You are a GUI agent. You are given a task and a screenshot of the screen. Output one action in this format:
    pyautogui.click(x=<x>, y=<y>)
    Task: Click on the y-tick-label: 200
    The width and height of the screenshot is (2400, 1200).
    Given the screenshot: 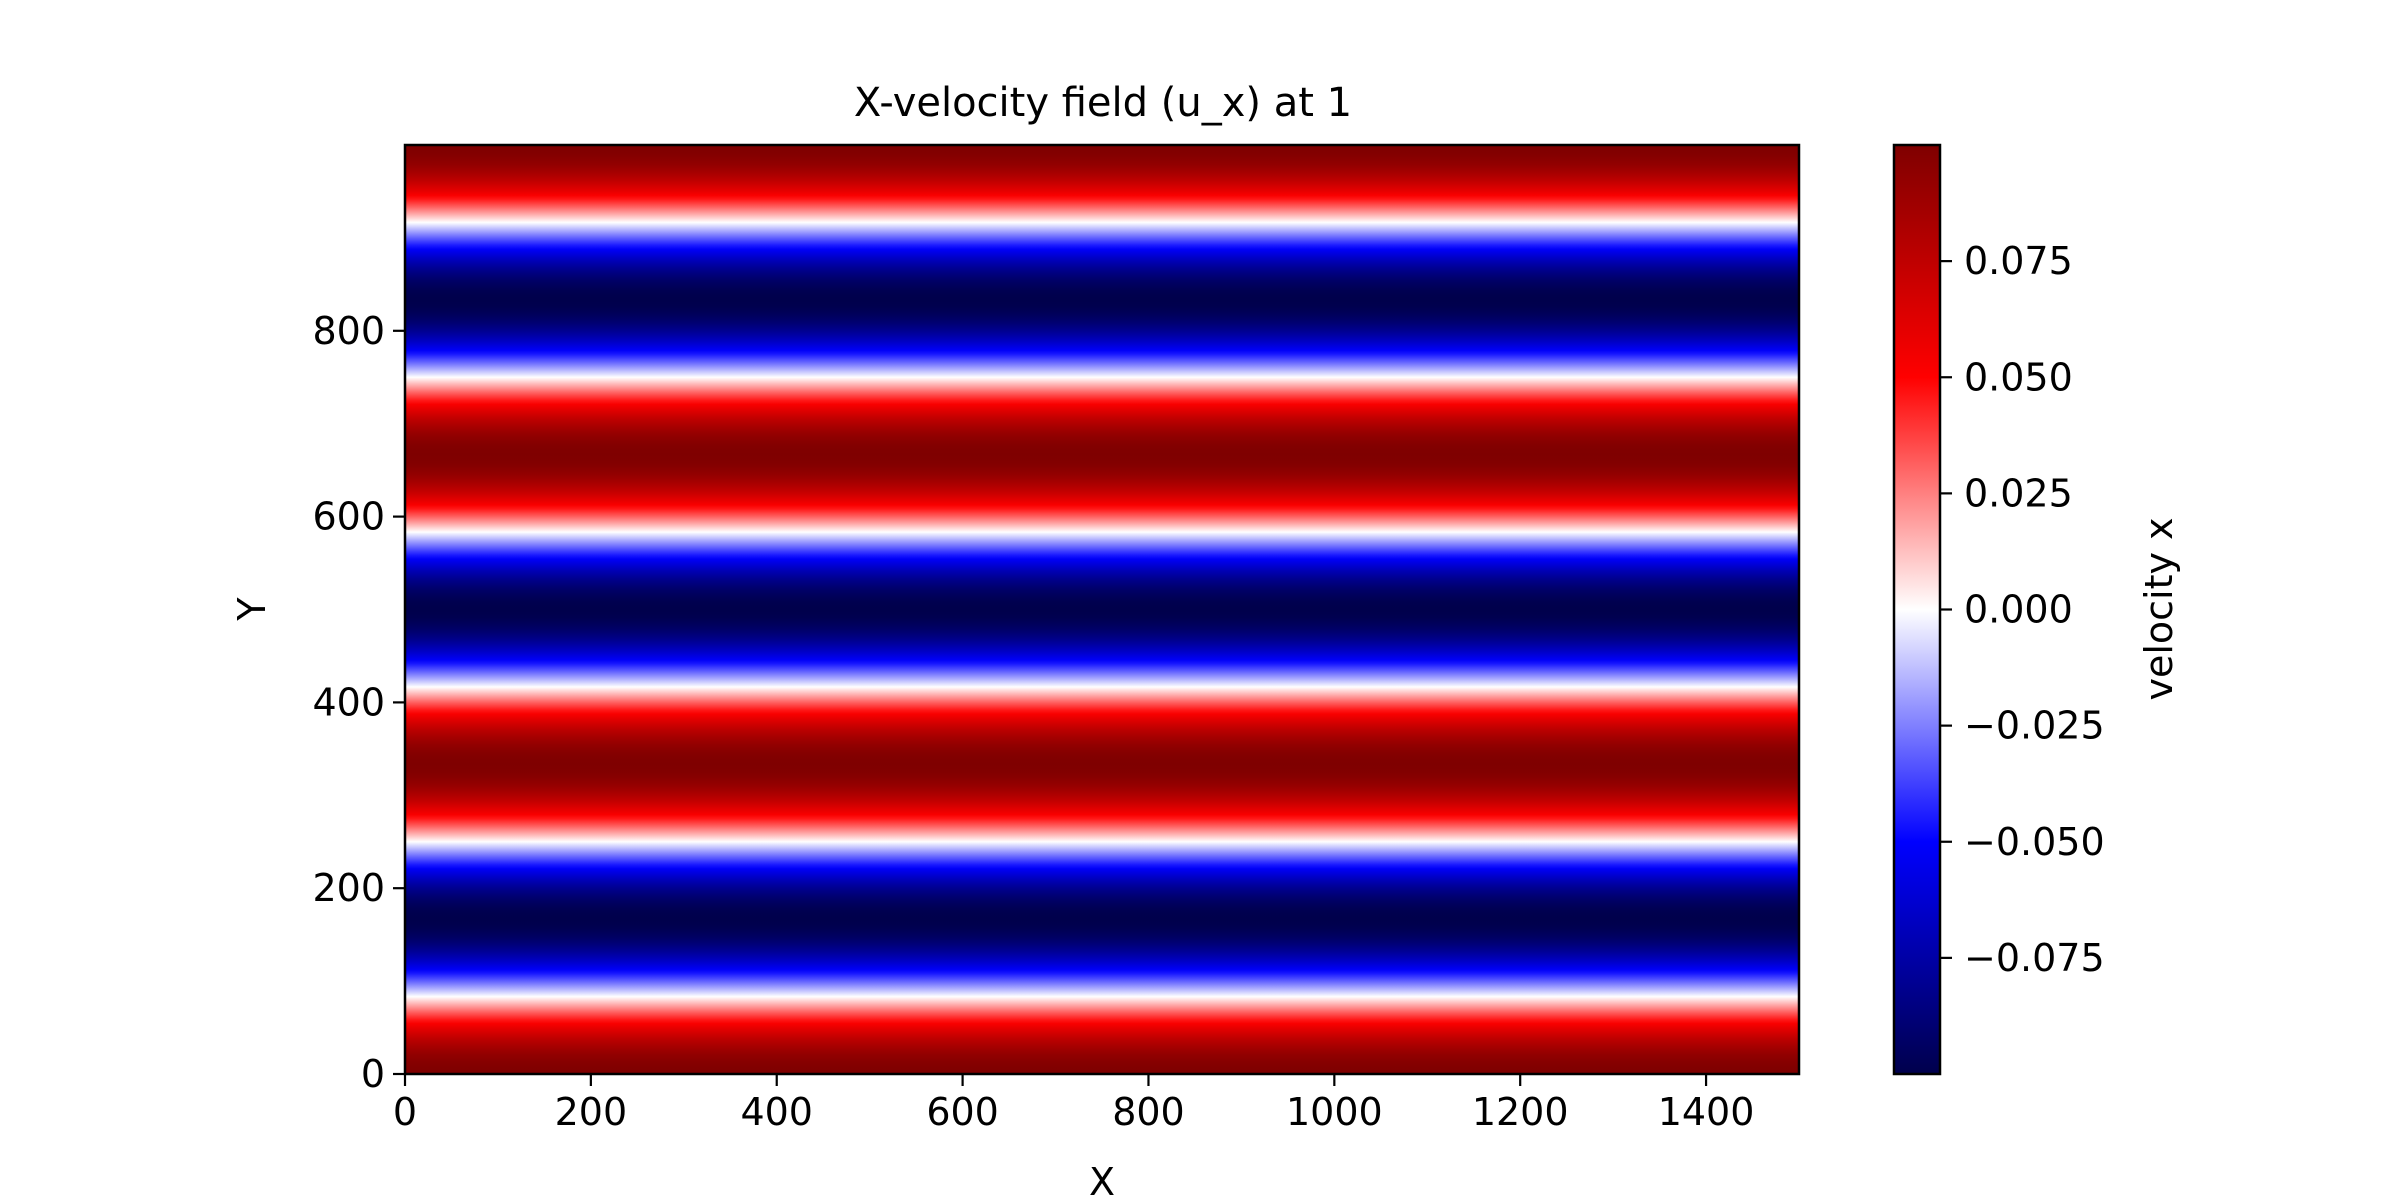 What is the action you would take?
    pyautogui.click(x=348, y=888)
    